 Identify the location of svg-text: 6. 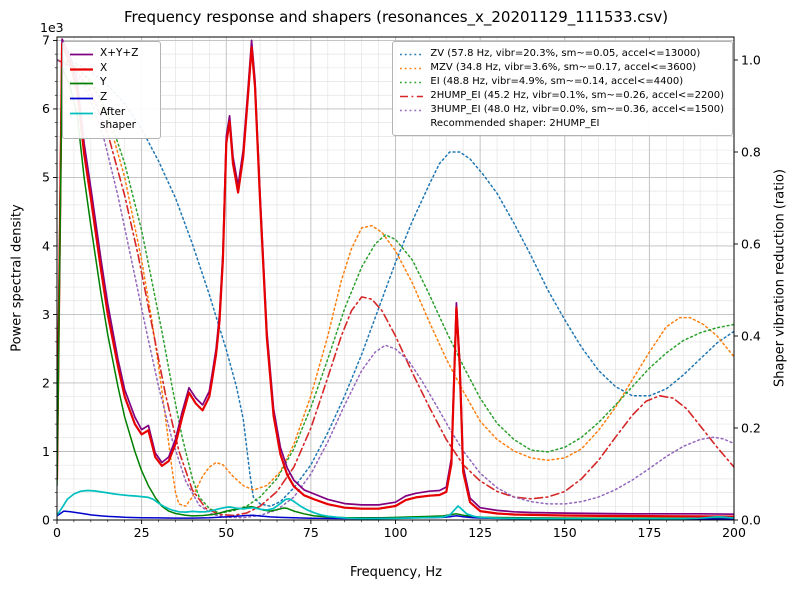
(46, 108).